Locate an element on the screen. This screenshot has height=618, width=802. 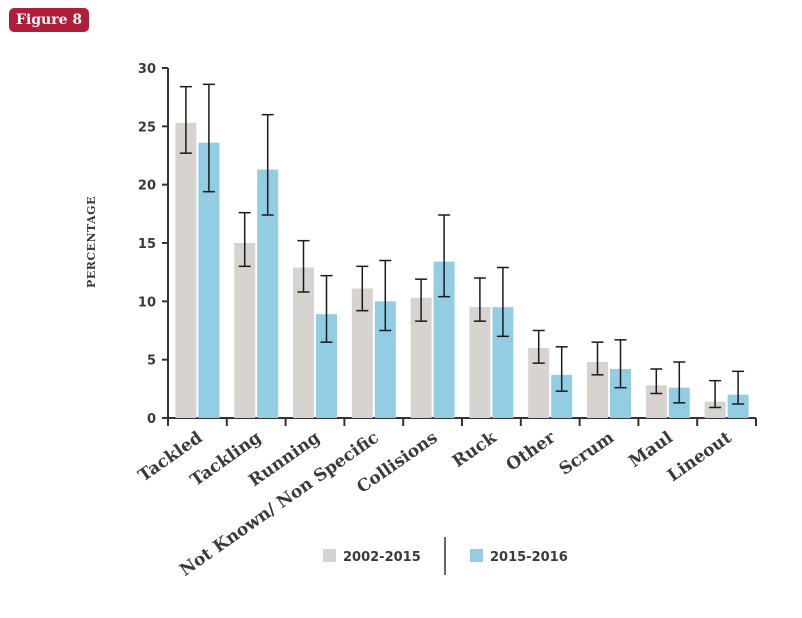
y-tick-label: 10 is located at coordinates (147, 302).